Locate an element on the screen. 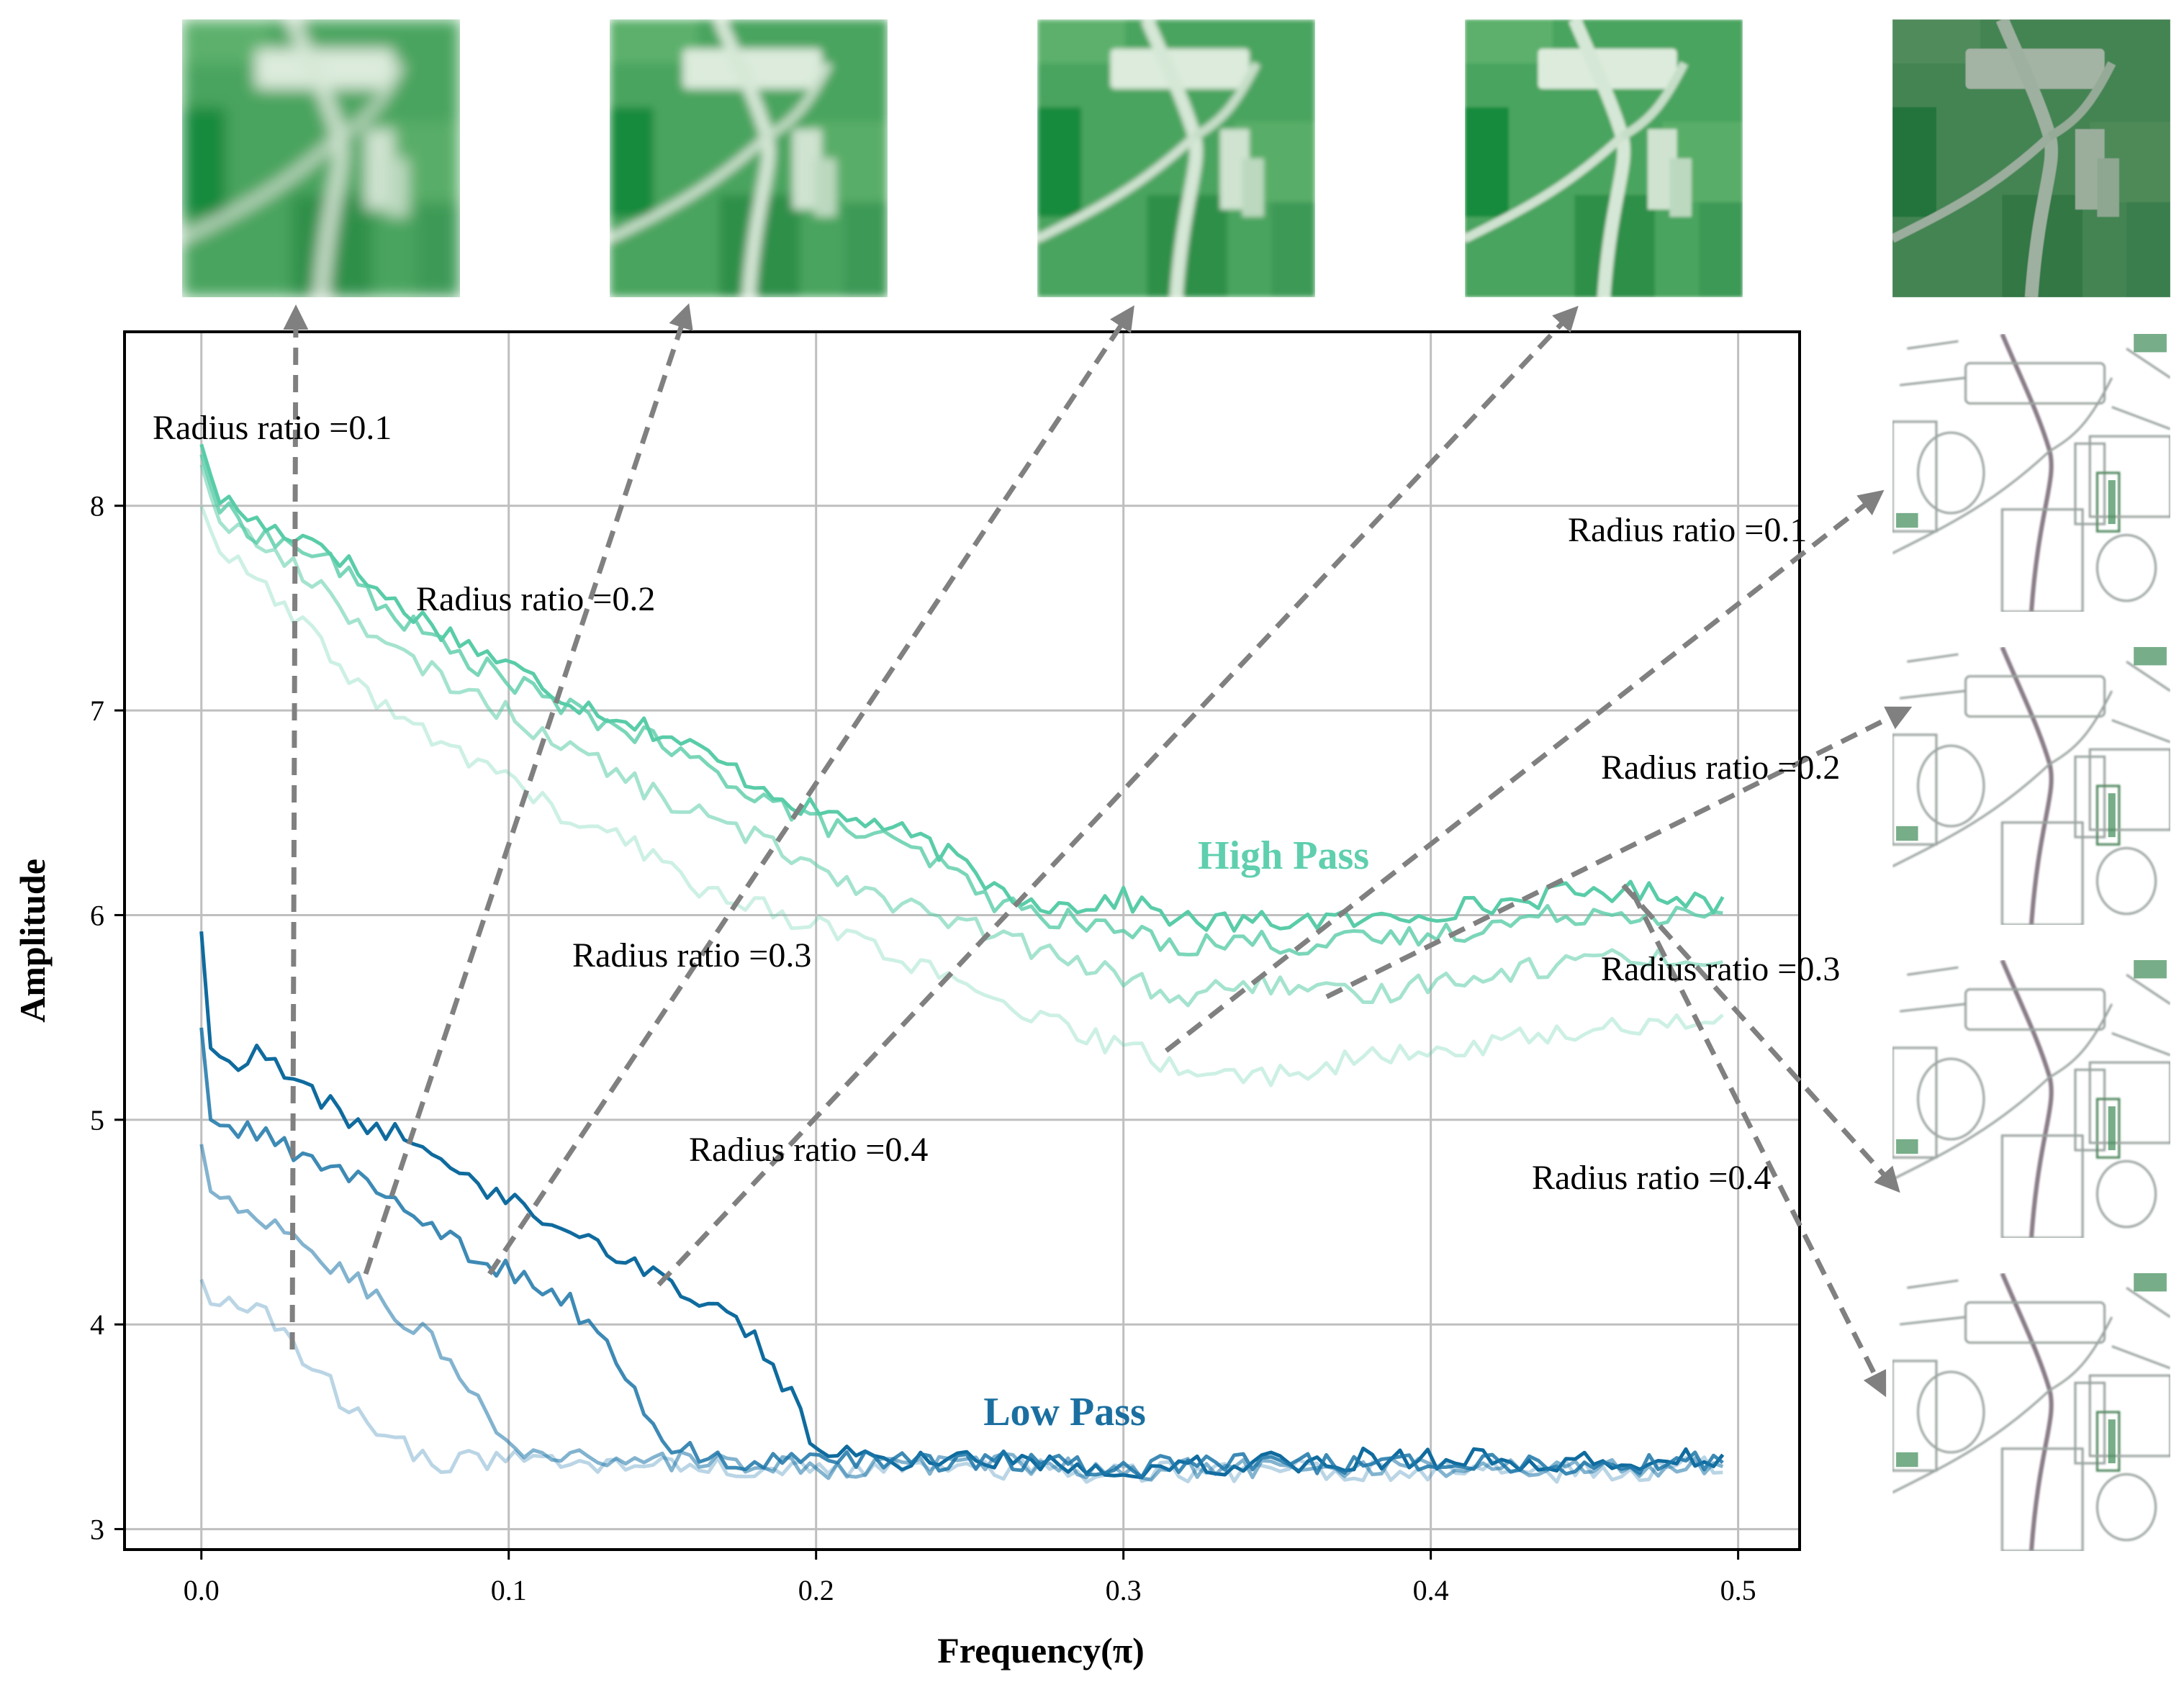 Image resolution: width=2184 pixels, height=1682 pixels. thumbnail-high-pass-0.2 is located at coordinates (2031, 786).